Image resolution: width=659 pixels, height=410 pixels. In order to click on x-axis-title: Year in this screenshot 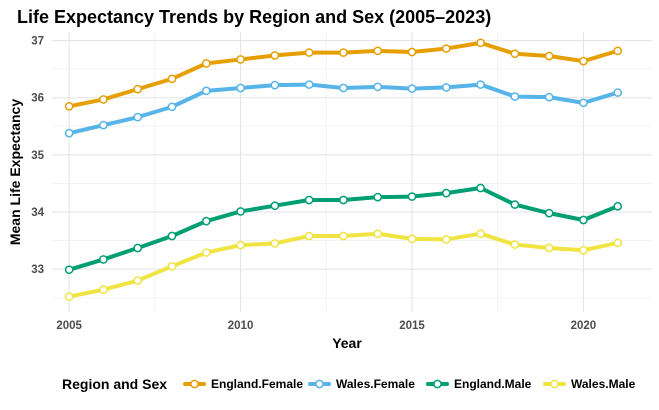, I will do `click(347, 343)`.